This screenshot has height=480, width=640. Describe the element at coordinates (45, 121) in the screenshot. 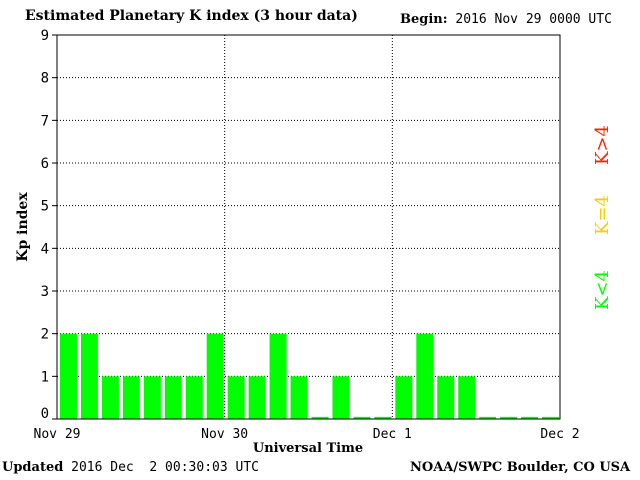

I see `y-tick-label: 7` at that location.